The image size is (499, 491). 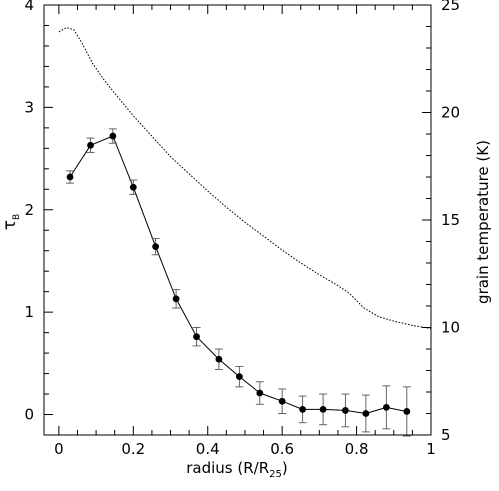 What do you see at coordinates (227, 468) in the screenshot?
I see `x-axis-title-main: radius (R/R` at bounding box center [227, 468].